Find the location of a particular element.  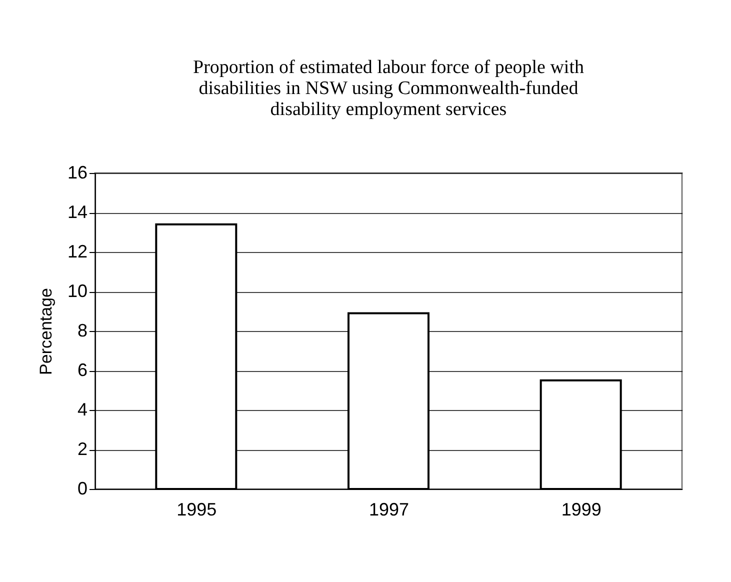

y-tick-label: 2 is located at coordinates (82, 449).